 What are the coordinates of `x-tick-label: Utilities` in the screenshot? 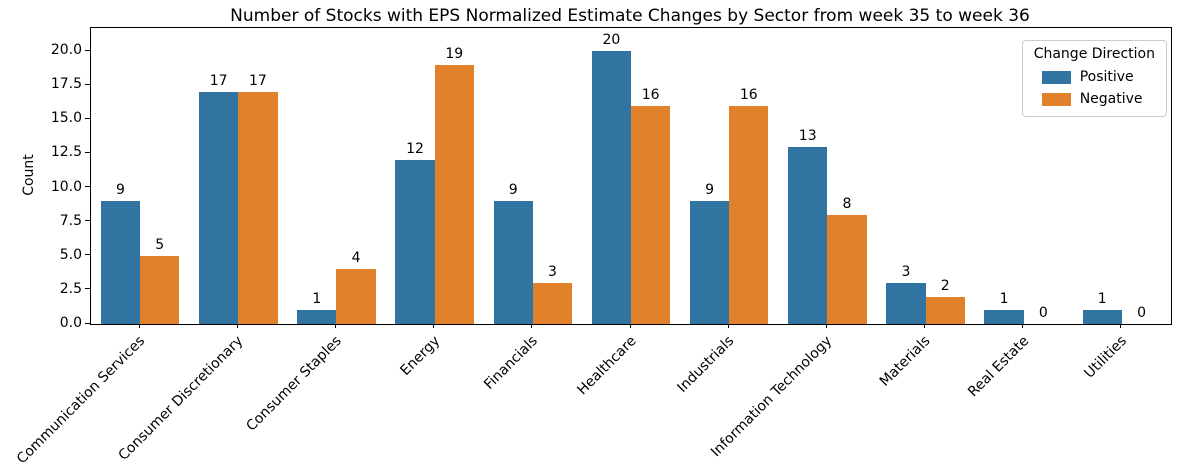 It's located at (1106, 357).